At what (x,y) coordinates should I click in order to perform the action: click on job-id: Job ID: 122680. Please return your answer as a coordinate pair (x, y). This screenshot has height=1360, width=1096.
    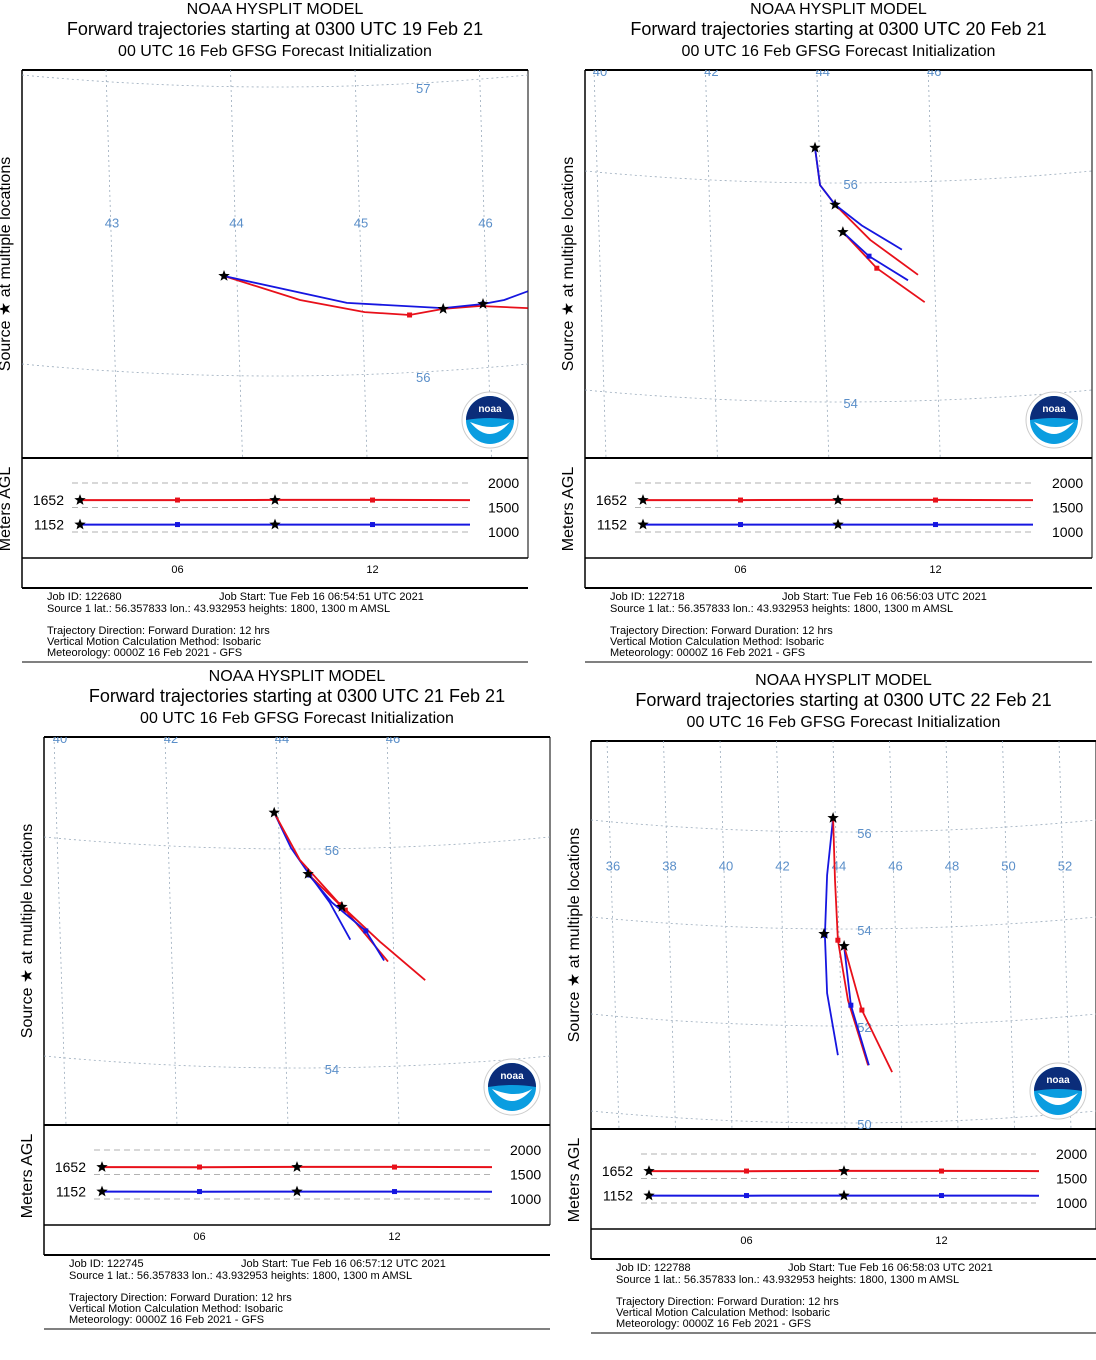
    Looking at the image, I should click on (84, 597).